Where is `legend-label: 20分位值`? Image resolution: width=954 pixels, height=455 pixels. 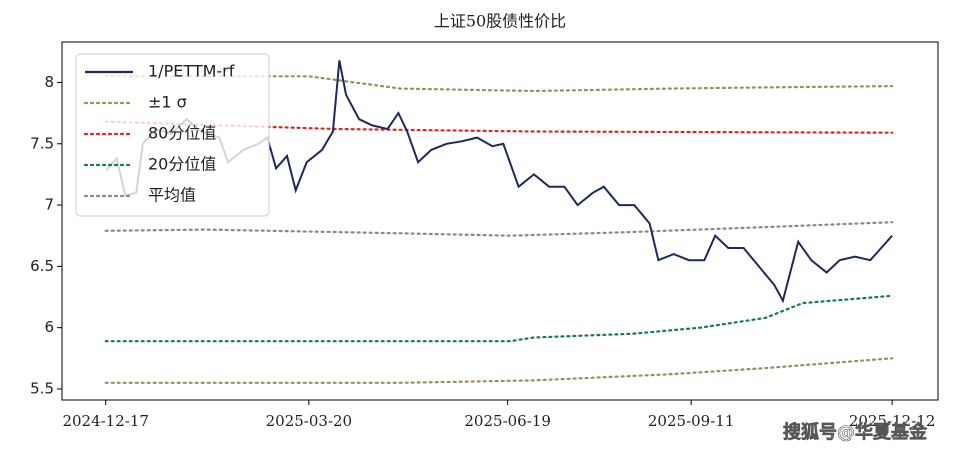
legend-label: 20分位值 is located at coordinates (182, 164).